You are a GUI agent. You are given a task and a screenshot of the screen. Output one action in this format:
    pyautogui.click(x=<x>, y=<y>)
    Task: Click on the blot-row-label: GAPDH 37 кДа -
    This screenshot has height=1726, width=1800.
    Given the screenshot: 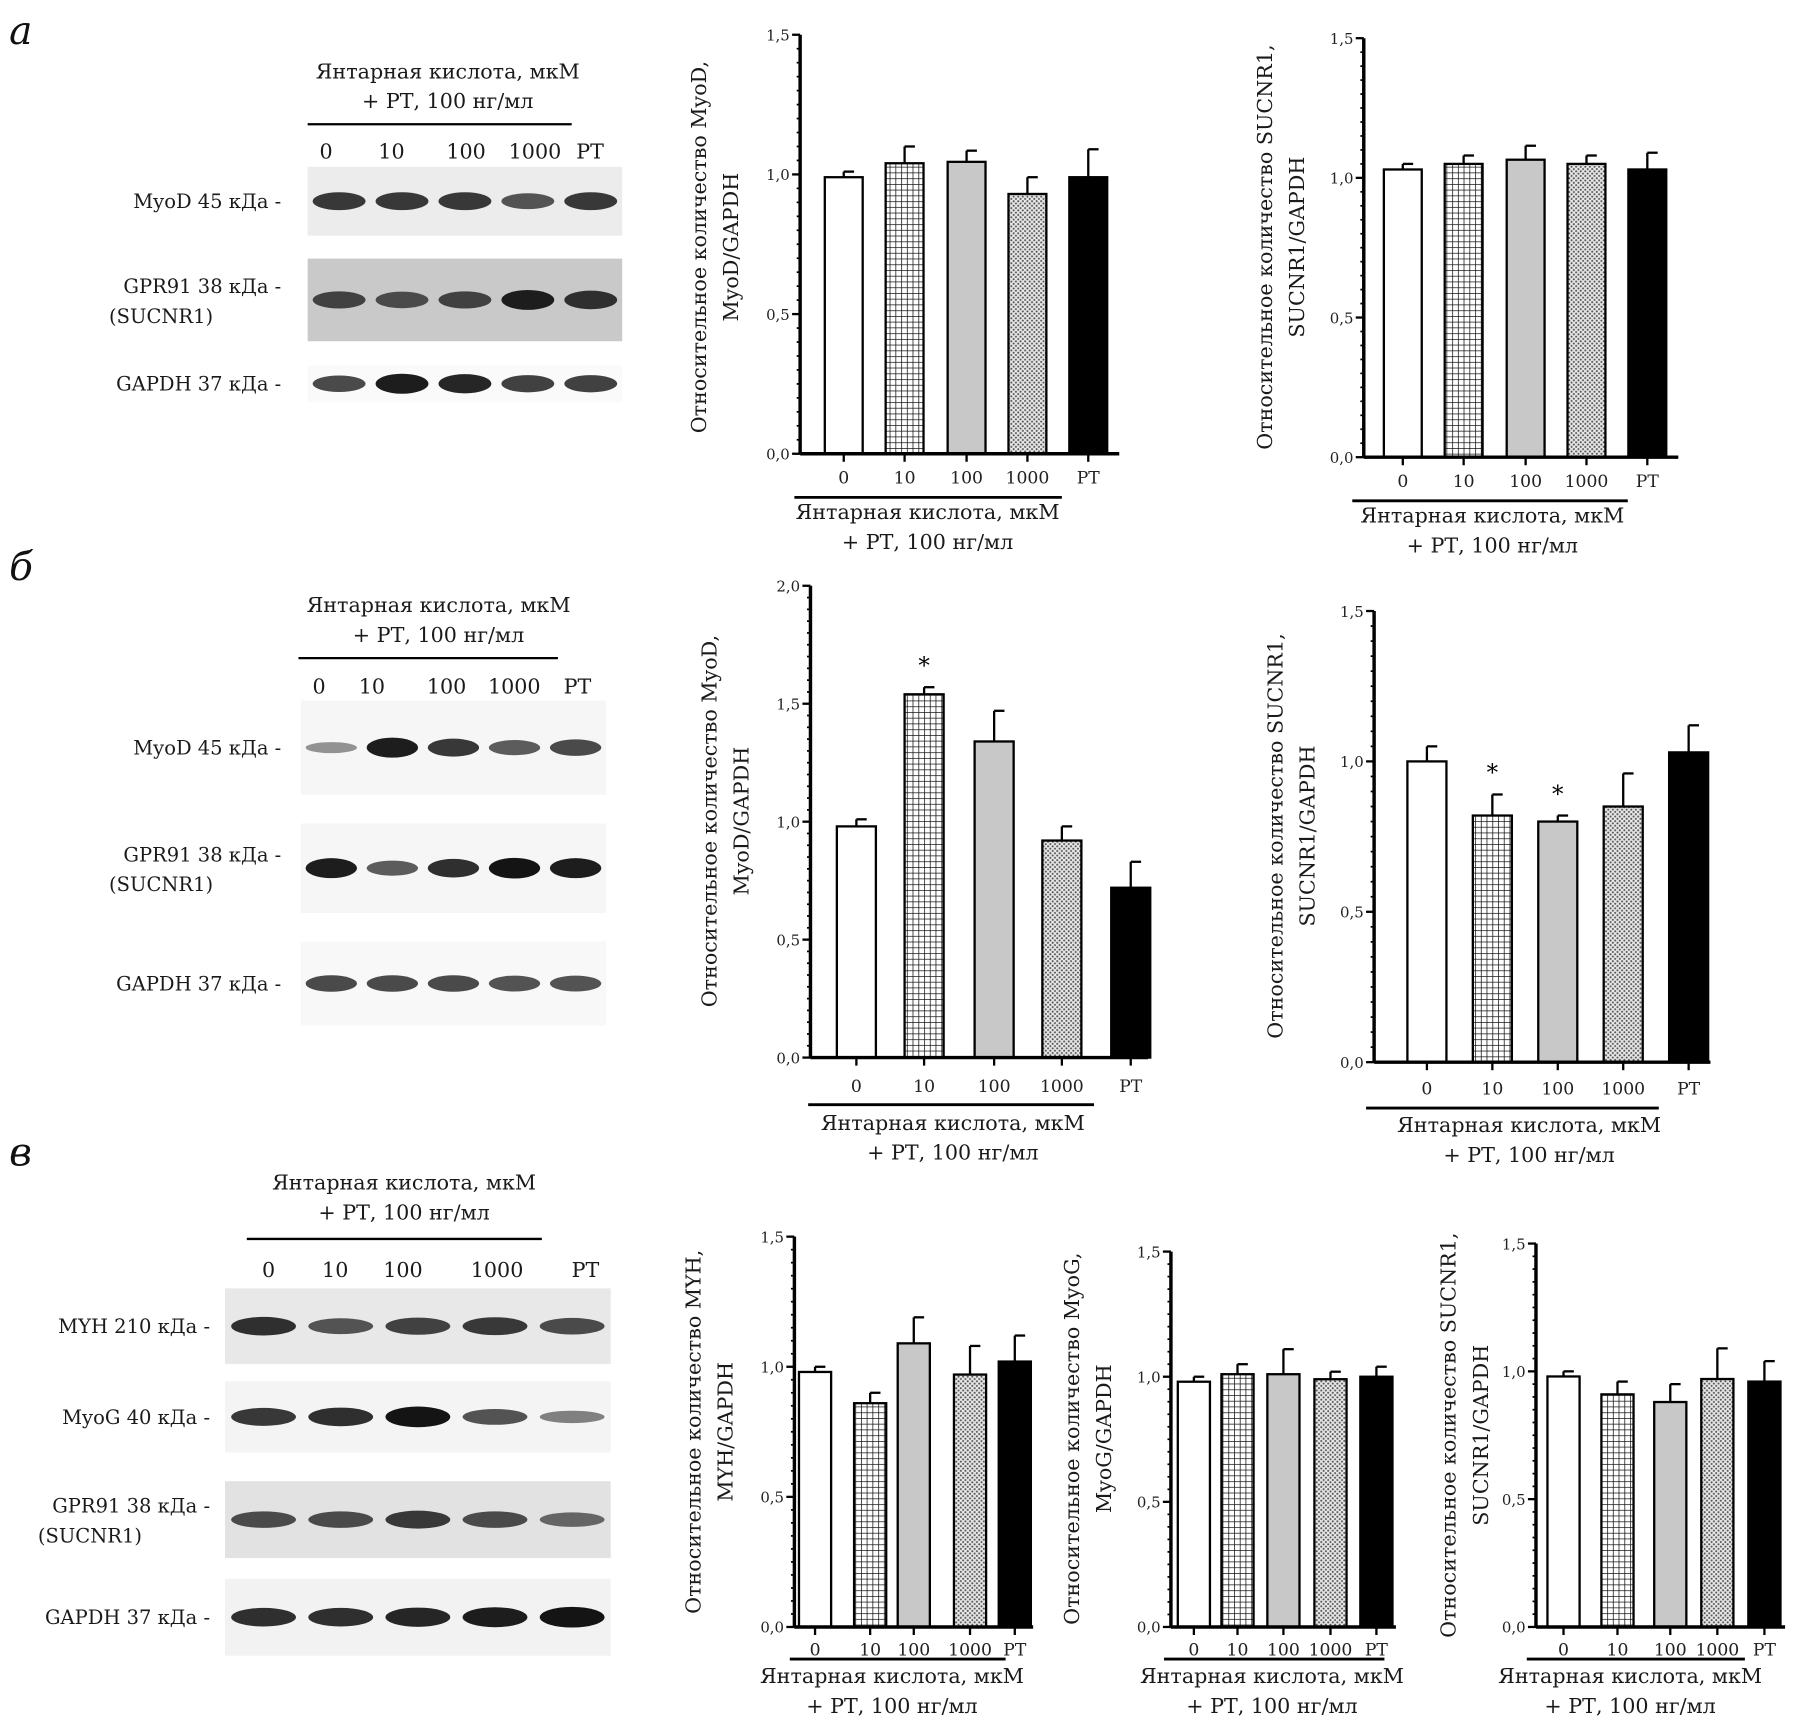 What is the action you would take?
    pyautogui.click(x=198, y=384)
    